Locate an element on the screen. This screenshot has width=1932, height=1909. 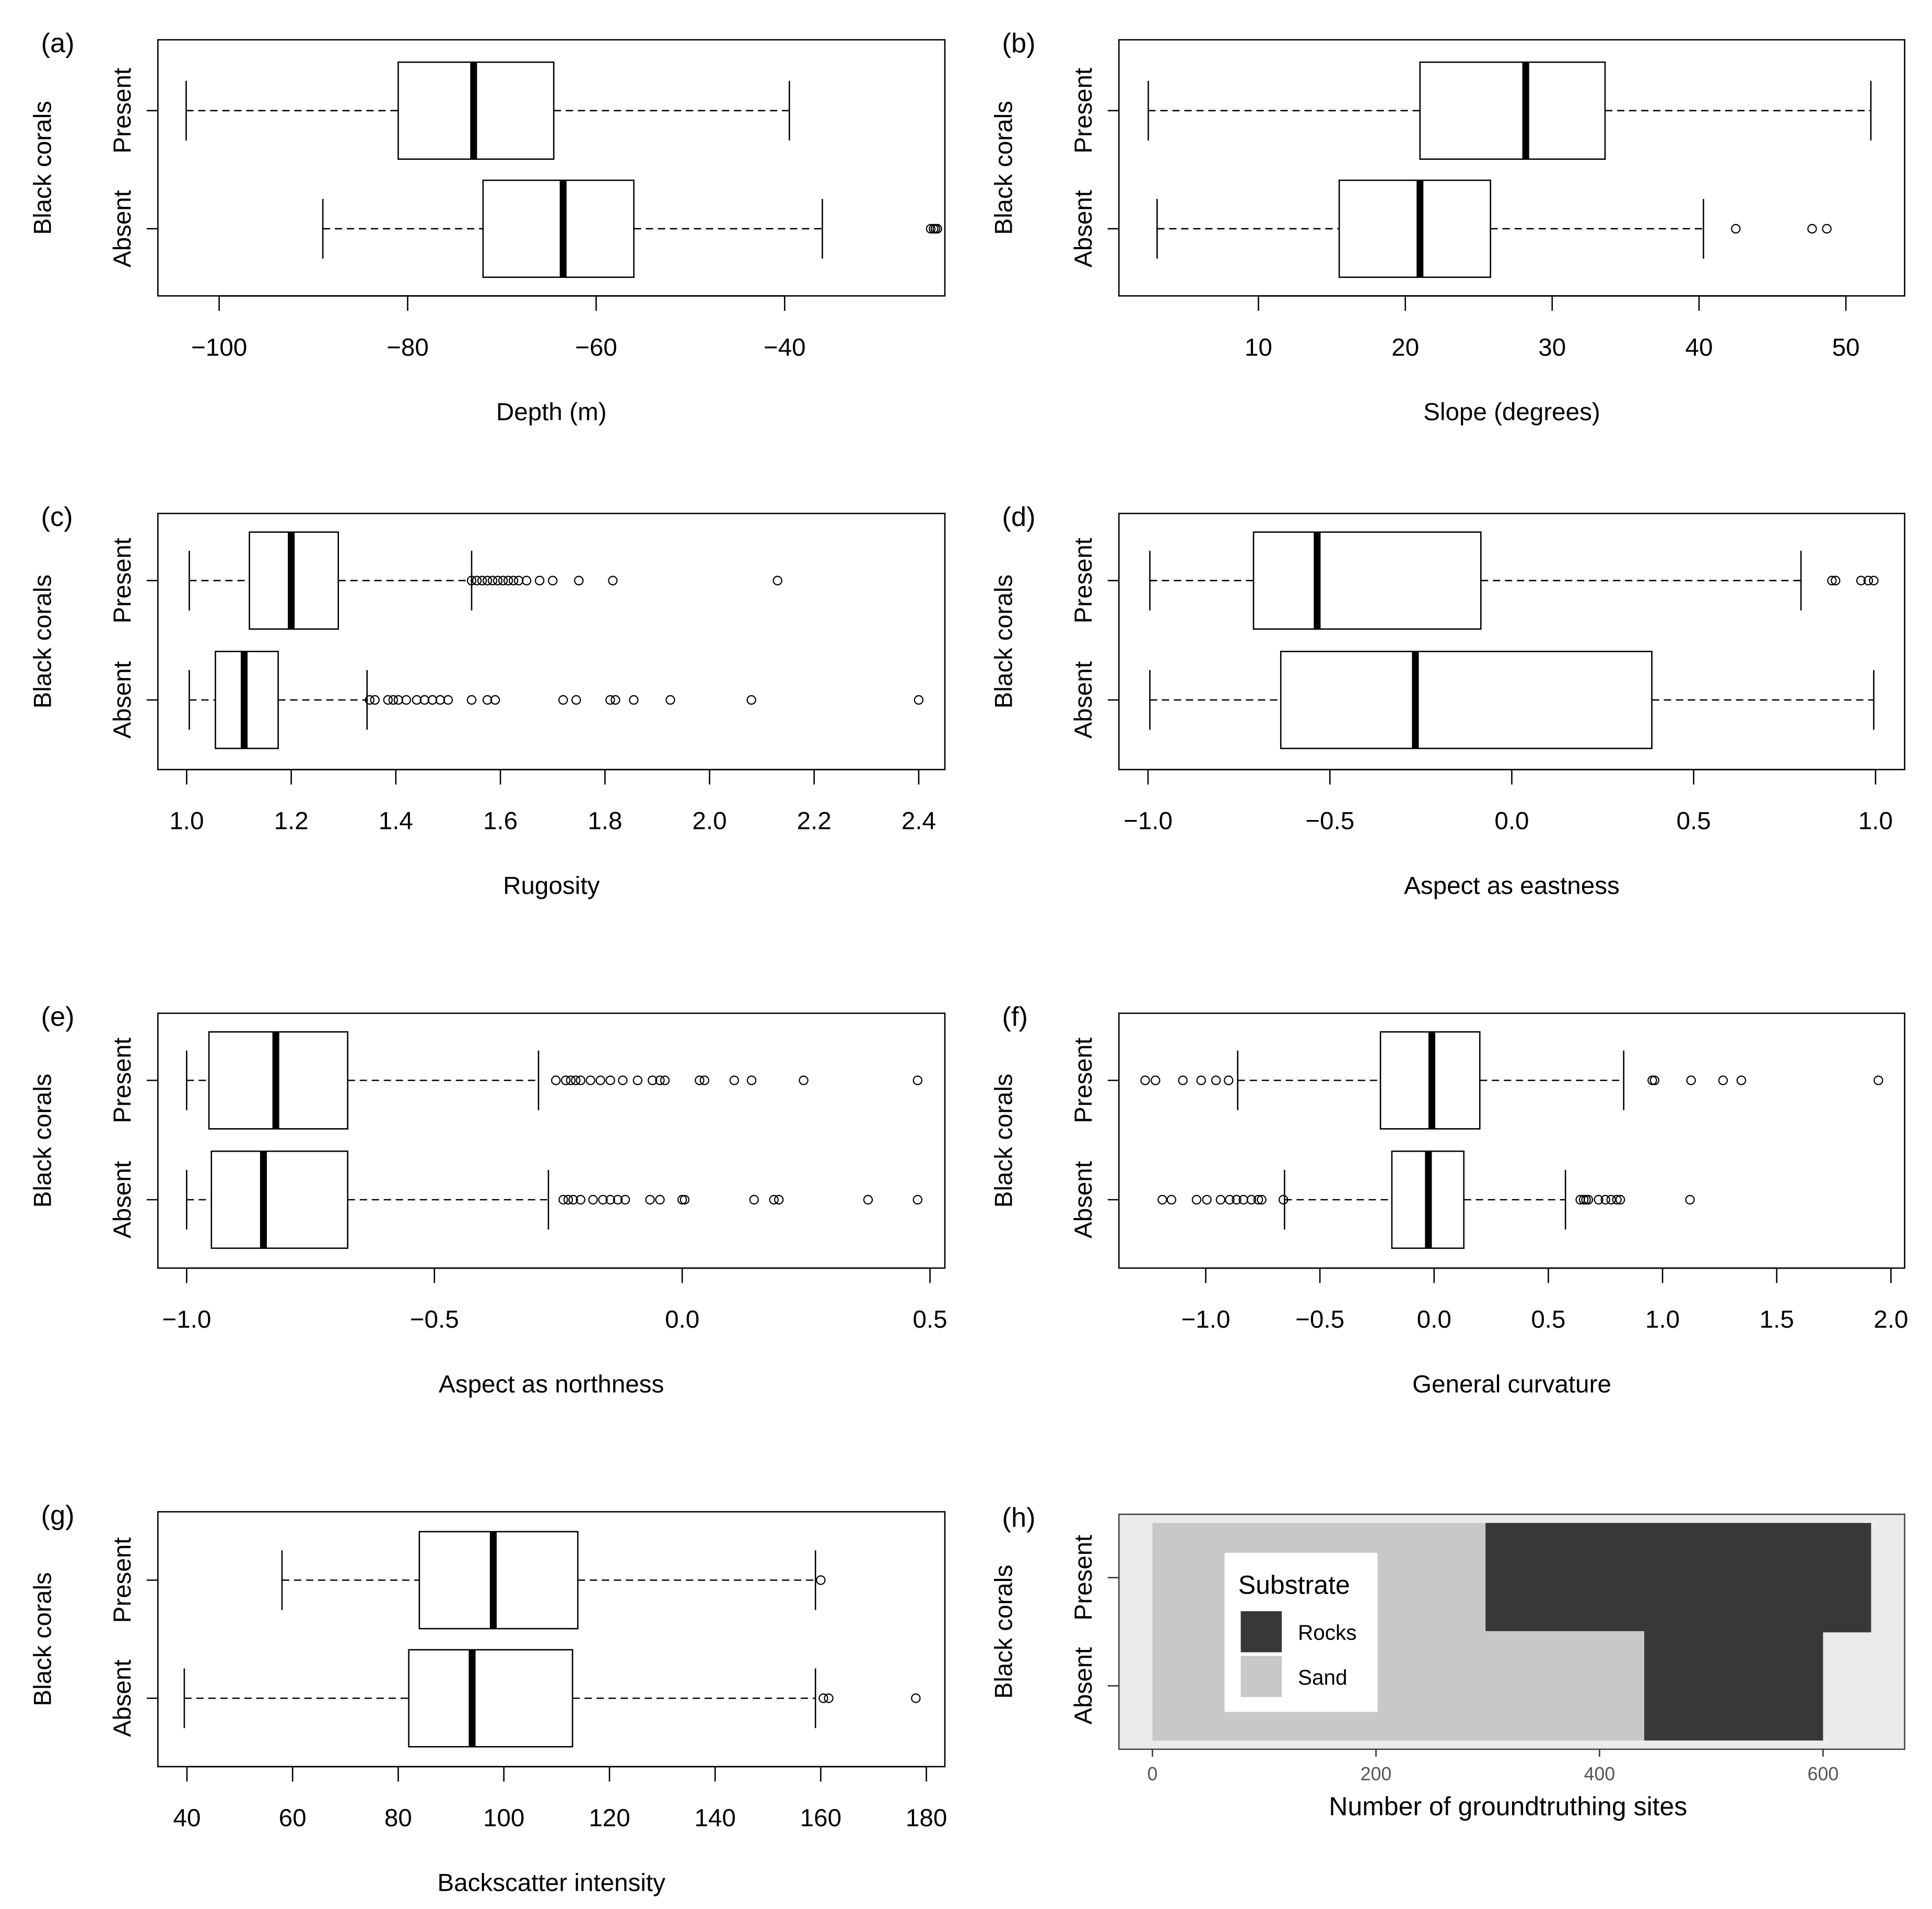
x-tick-label: 2.0 is located at coordinates (1891, 1319).